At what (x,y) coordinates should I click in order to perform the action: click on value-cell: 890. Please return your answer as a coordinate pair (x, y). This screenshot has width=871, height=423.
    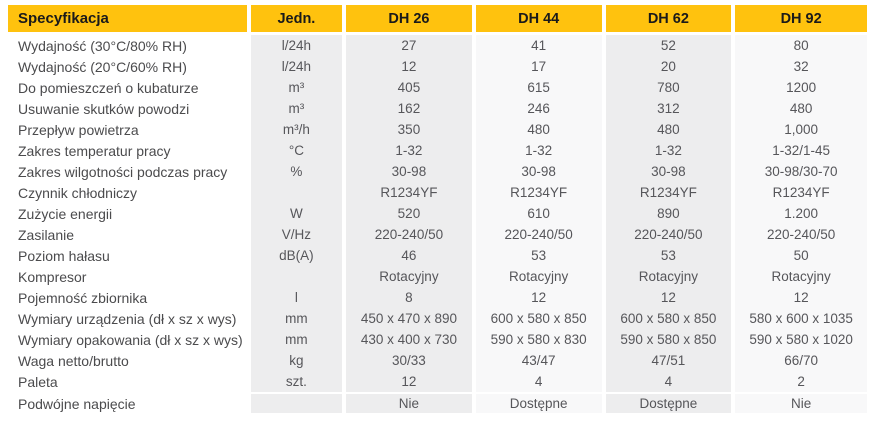
    Looking at the image, I should click on (668, 213).